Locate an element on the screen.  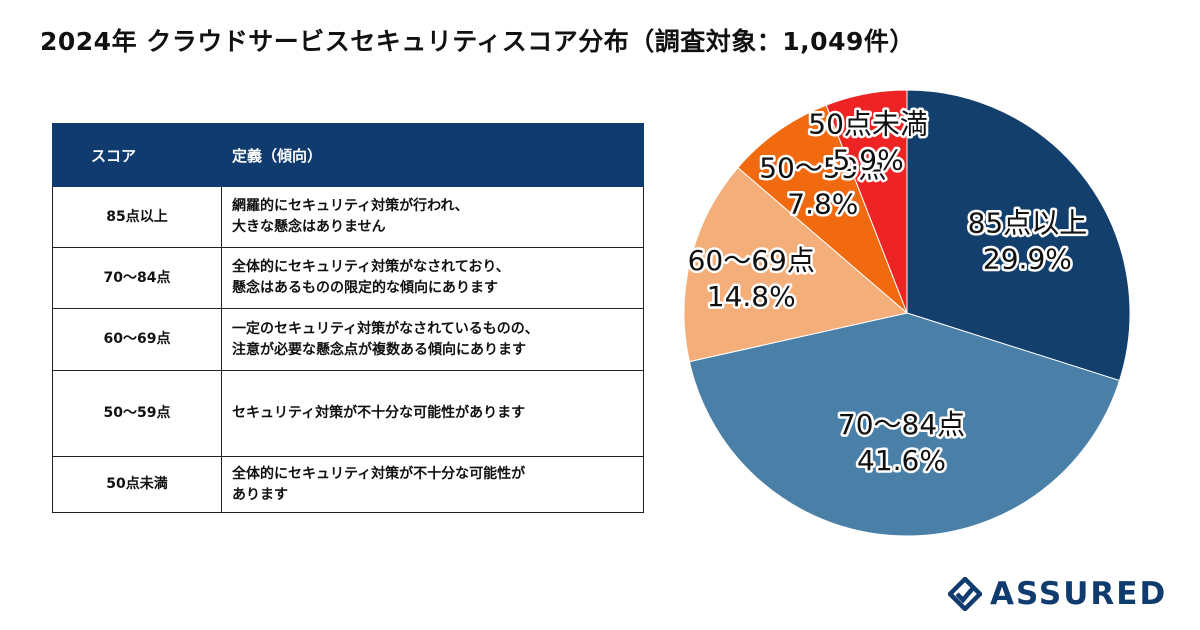
slice-category-label: 70〜84点 is located at coordinates (901, 424).